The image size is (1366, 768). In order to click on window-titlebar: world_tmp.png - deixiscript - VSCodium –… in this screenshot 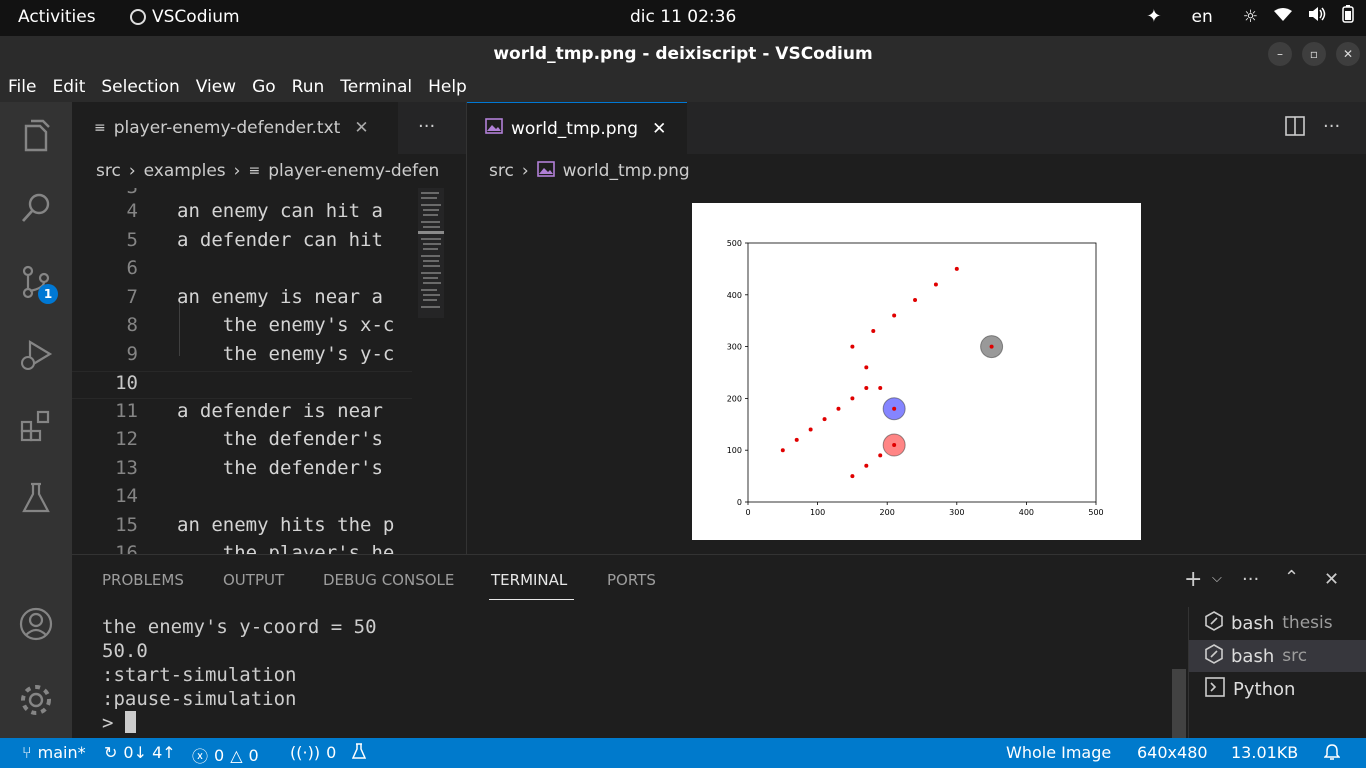, I will do `click(683, 54)`.